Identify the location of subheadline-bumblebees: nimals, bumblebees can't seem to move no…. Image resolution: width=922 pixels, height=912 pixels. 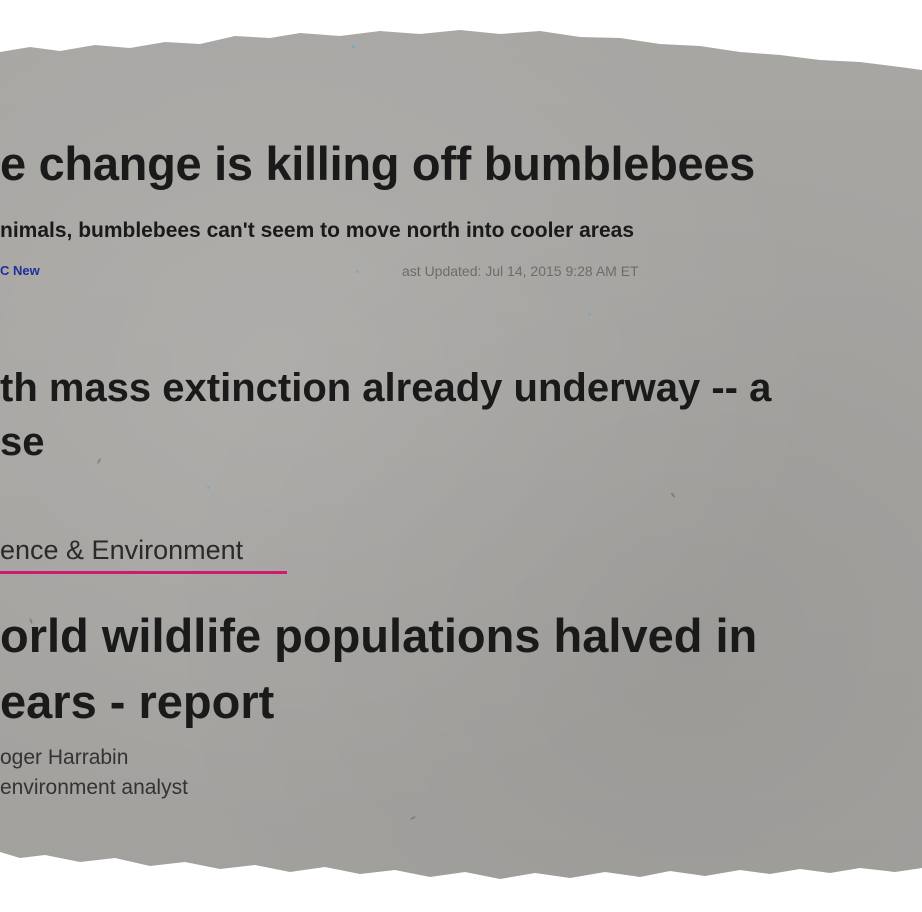
(317, 230).